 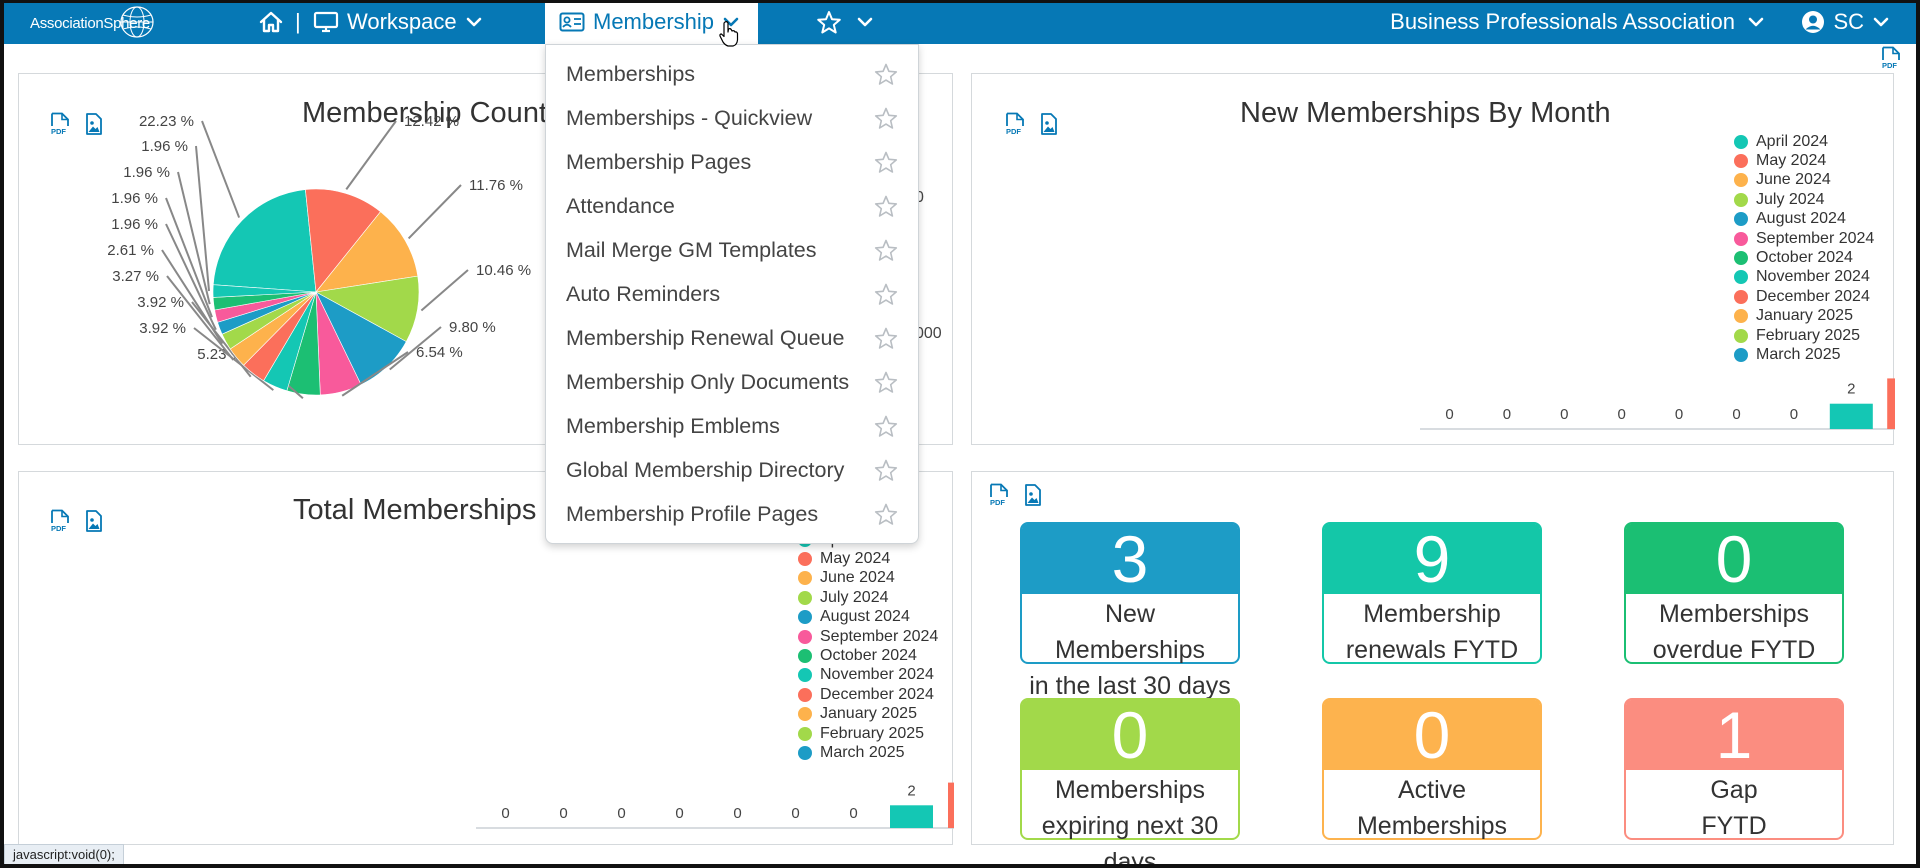 I want to click on kpi-card-gap: 1 Gap FYTD, so click(x=1734, y=769).